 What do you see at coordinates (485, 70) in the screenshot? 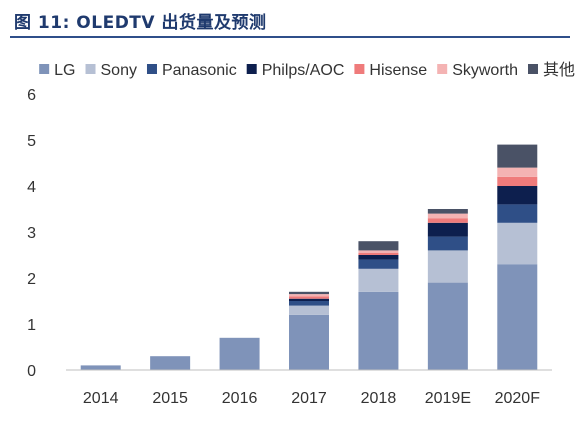
I see `legend-label: Skyworth` at bounding box center [485, 70].